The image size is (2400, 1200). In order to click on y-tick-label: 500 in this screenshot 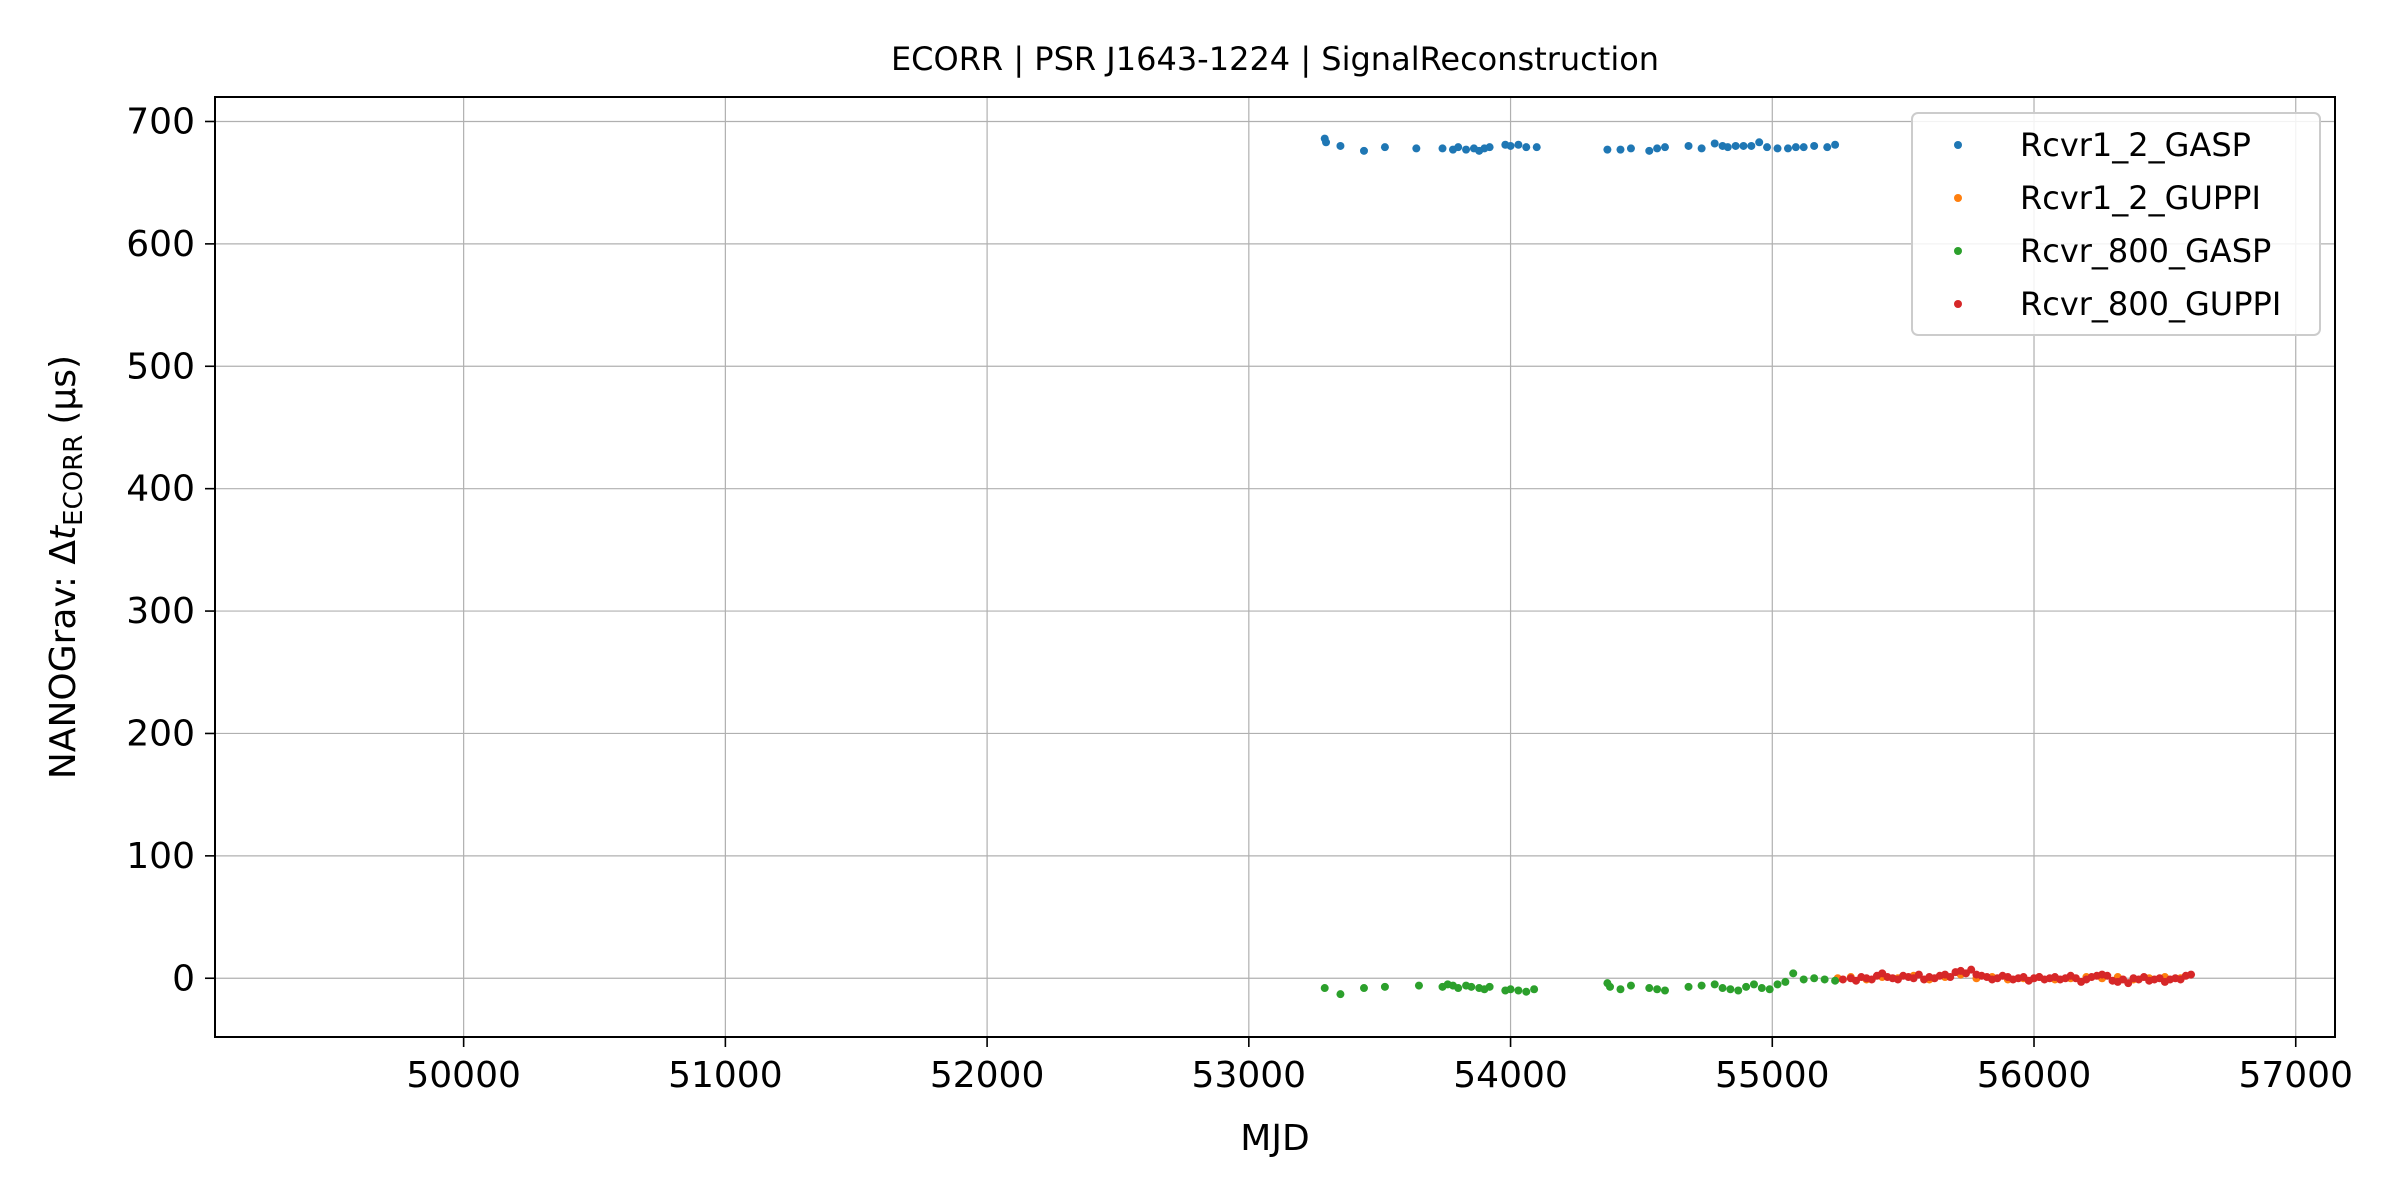, I will do `click(160, 366)`.